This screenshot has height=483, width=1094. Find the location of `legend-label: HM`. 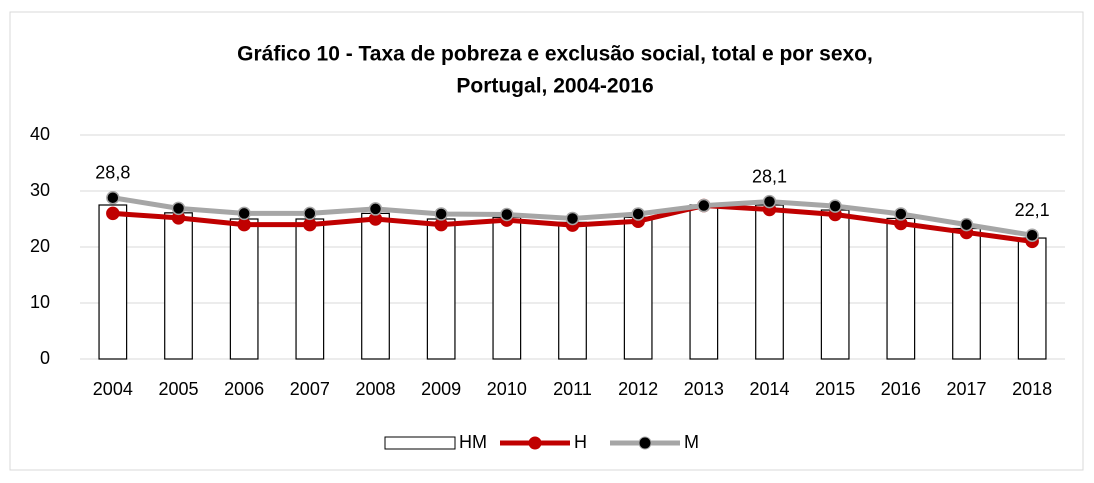

legend-label: HM is located at coordinates (473, 442).